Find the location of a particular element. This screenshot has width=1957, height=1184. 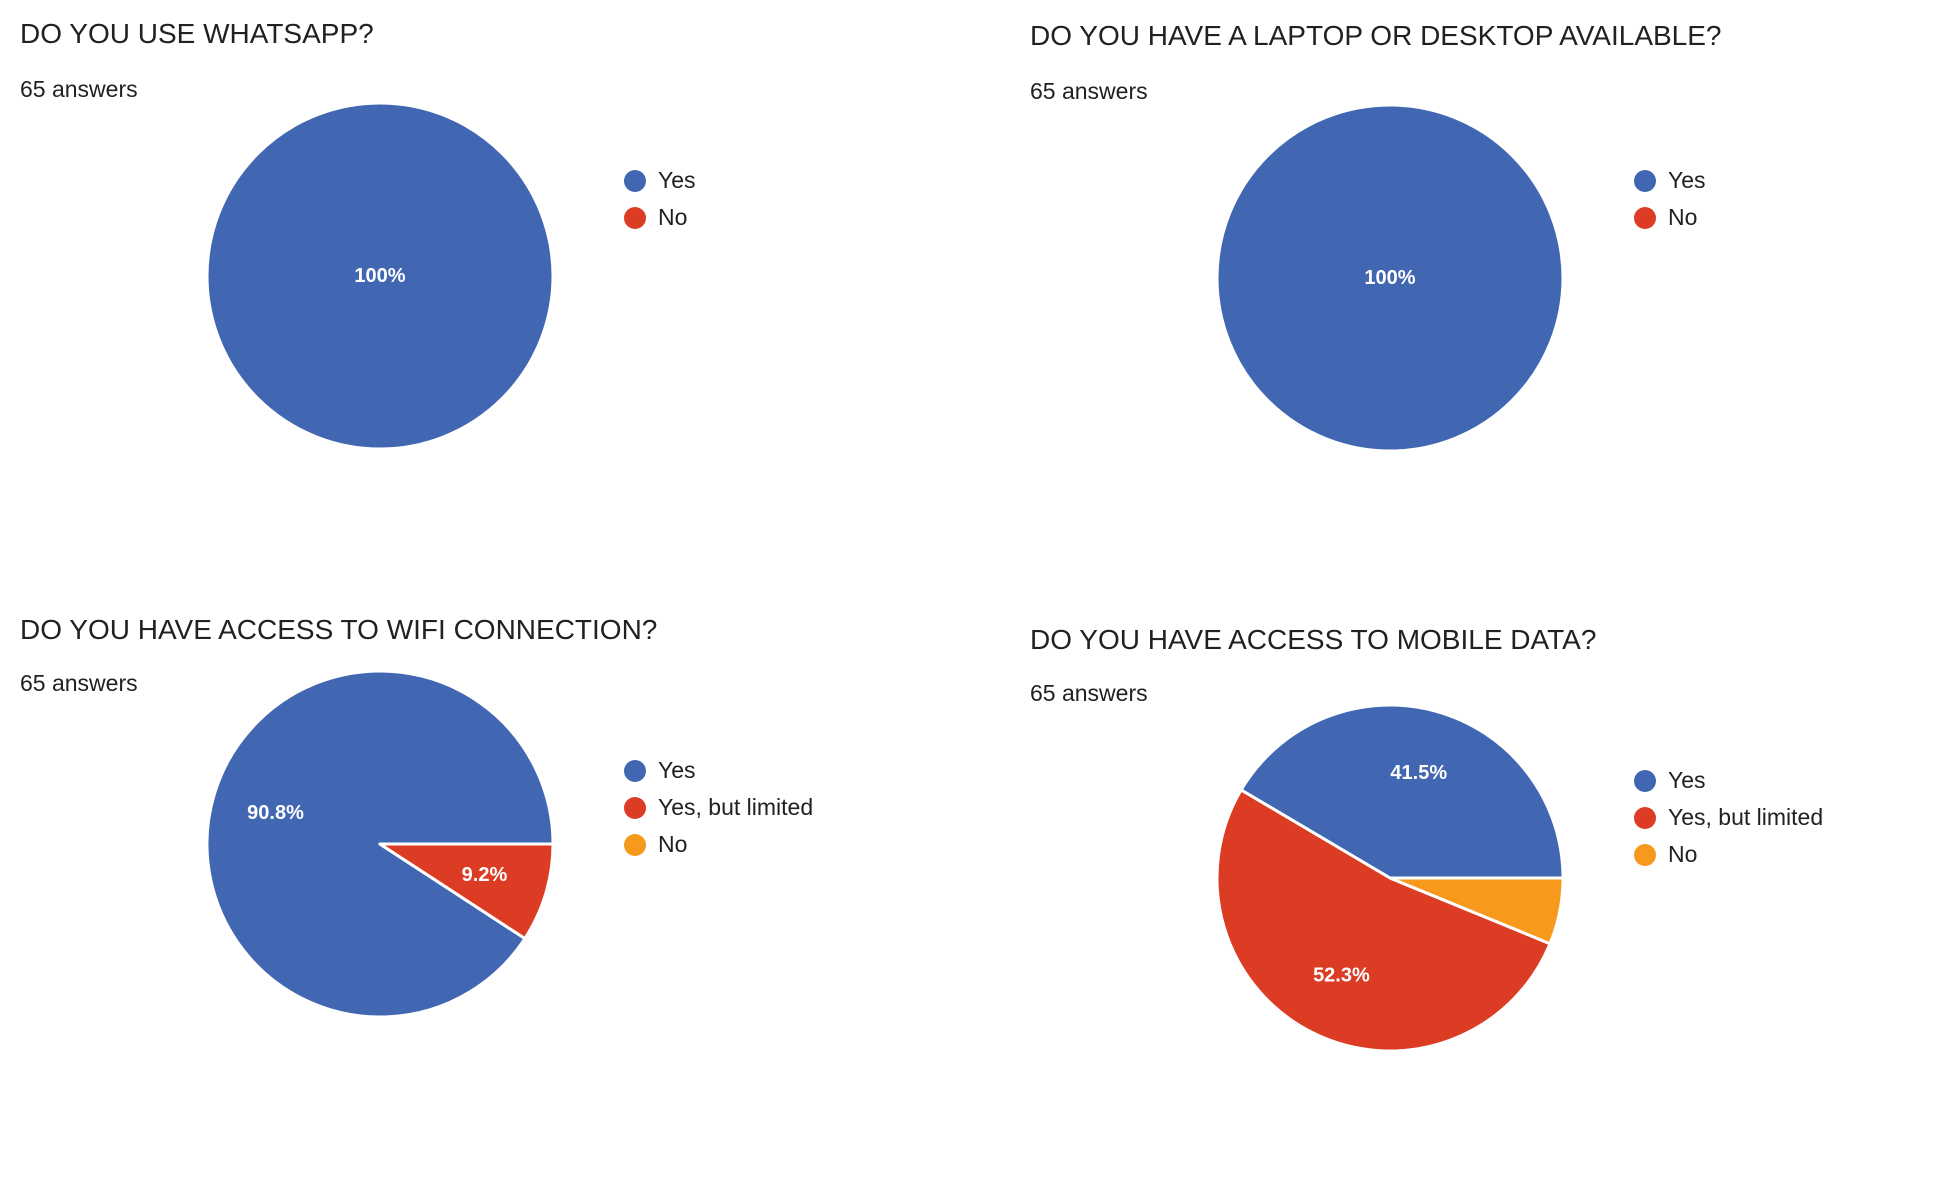

pie-data-label: 9.2% is located at coordinates (485, 875).